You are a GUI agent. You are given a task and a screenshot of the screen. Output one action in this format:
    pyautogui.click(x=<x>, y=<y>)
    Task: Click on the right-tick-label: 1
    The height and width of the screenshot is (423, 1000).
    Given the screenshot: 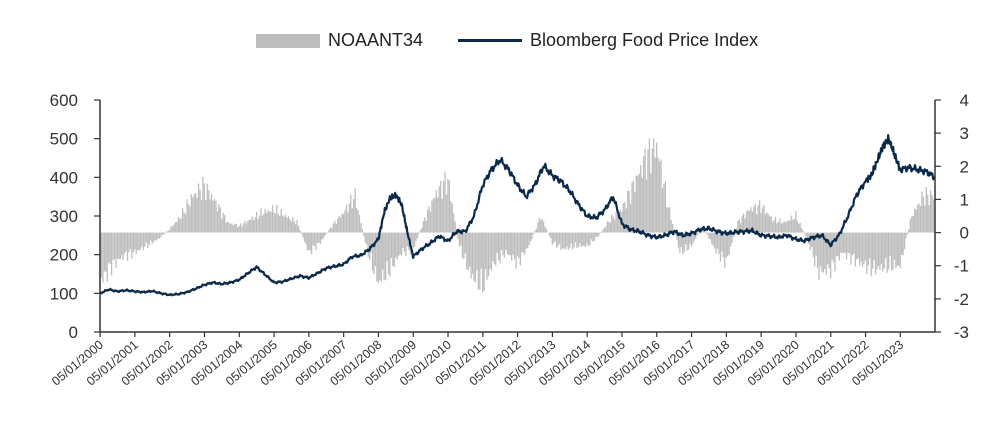 What is the action you would take?
    pyautogui.click(x=964, y=199)
    